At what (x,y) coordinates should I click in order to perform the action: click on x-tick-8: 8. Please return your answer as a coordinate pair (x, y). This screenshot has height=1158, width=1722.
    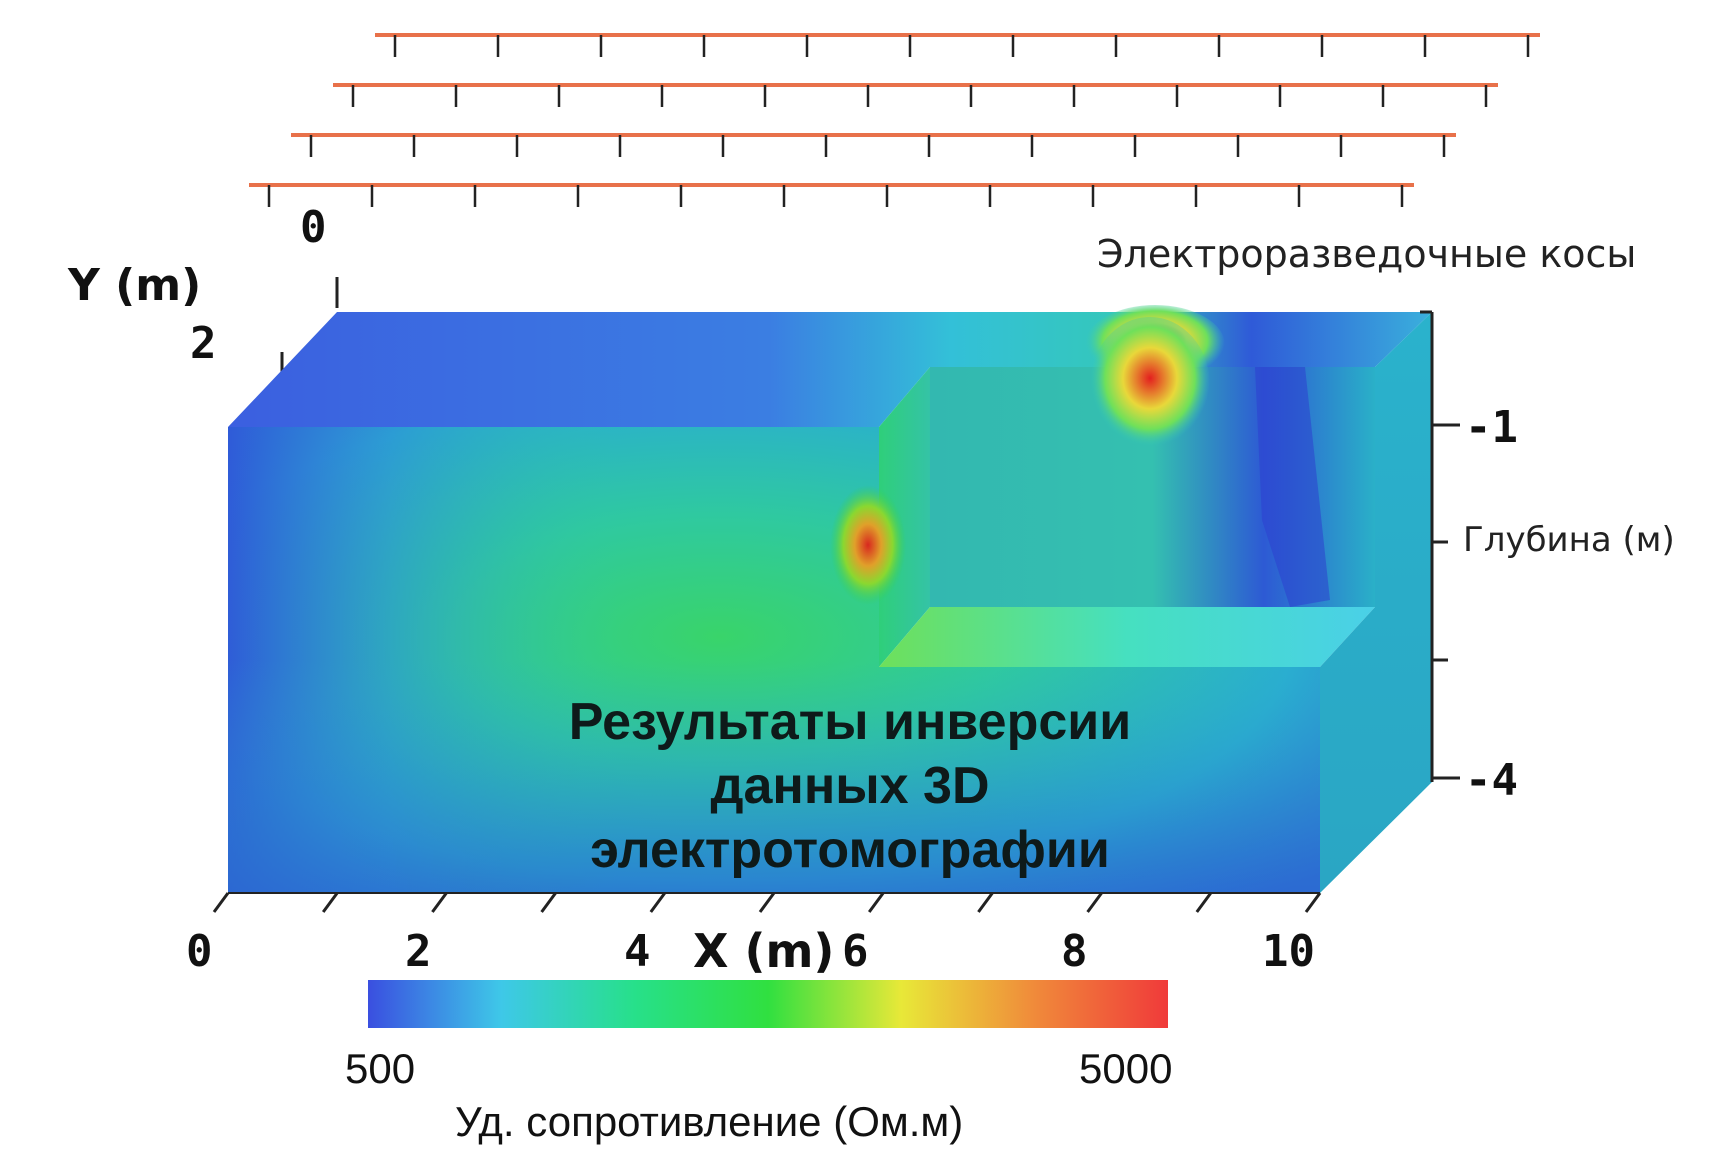
    Looking at the image, I should click on (1074, 951).